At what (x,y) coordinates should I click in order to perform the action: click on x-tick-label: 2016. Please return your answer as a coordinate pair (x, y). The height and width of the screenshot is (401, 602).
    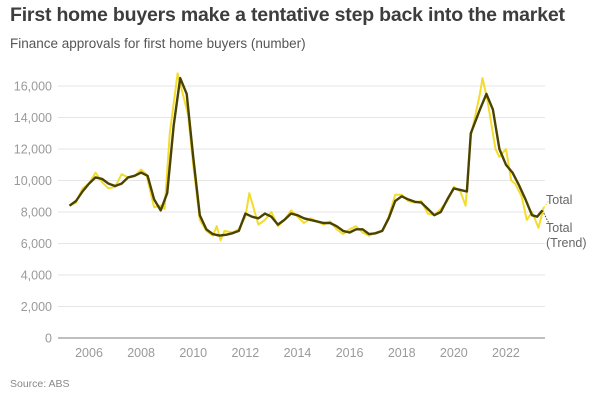
    Looking at the image, I should click on (350, 353).